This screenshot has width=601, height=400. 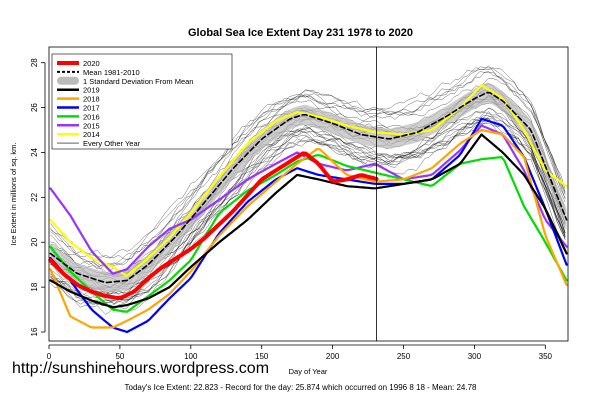 What do you see at coordinates (308, 371) in the screenshot?
I see `x-axis-title: Day of Year` at bounding box center [308, 371].